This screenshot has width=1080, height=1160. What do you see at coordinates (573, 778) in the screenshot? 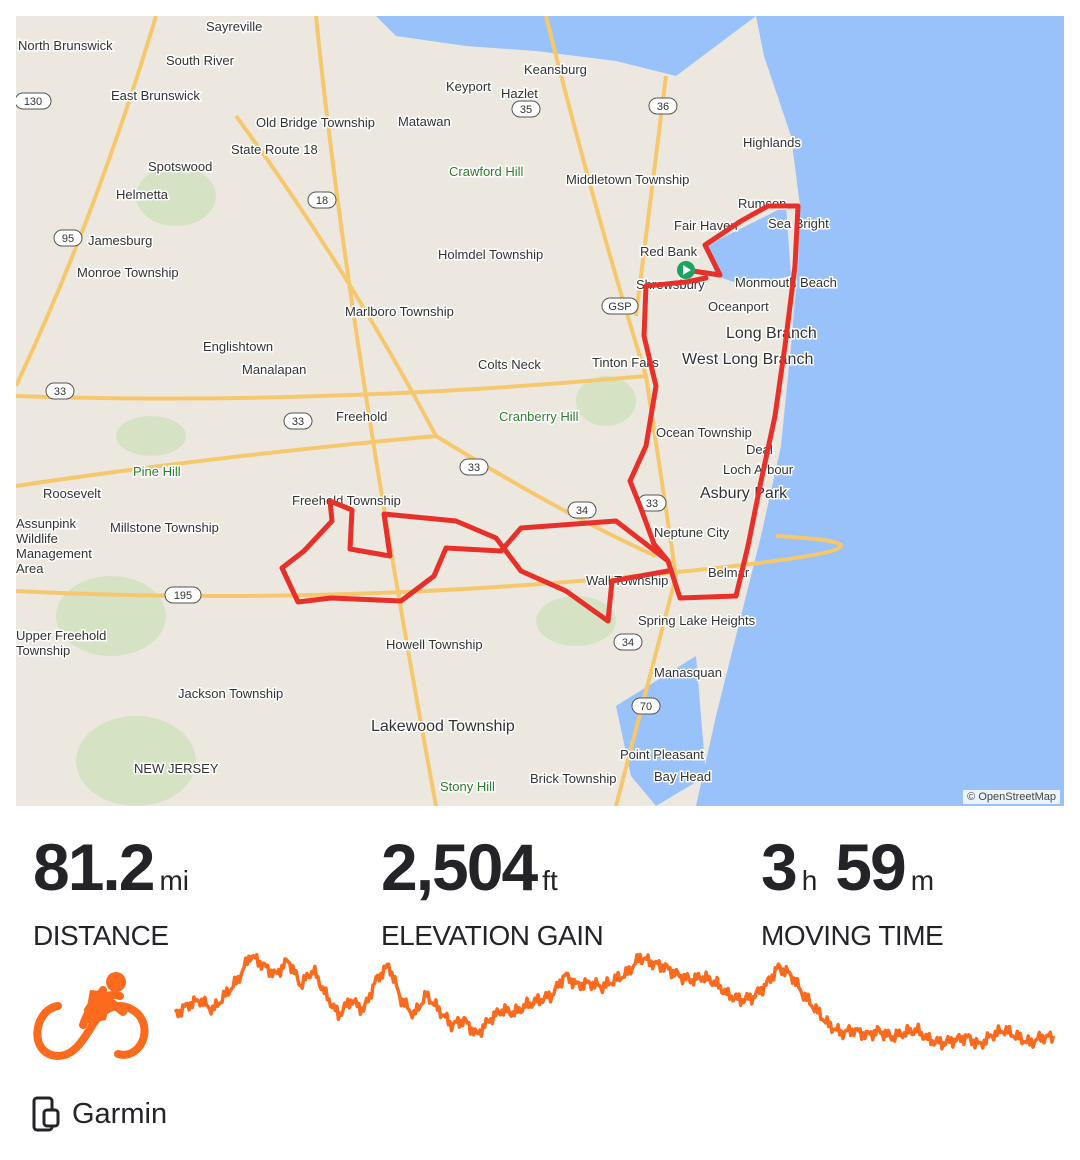
I see `place-label: Brick Township` at bounding box center [573, 778].